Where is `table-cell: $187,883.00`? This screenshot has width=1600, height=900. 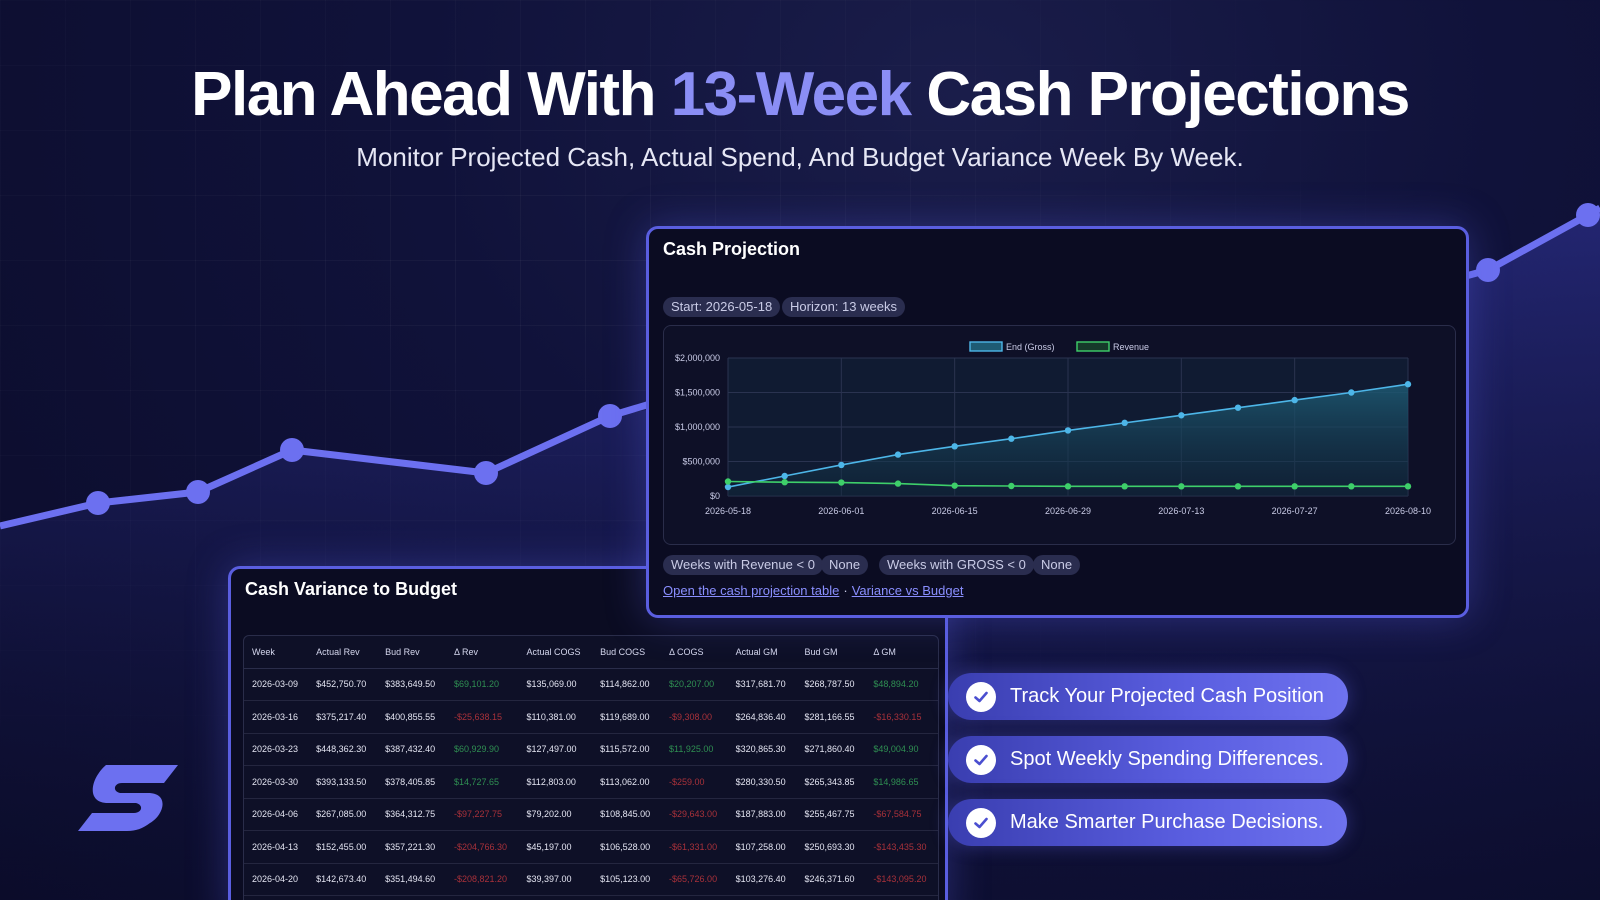 table-cell: $187,883.00 is located at coordinates (762, 814).